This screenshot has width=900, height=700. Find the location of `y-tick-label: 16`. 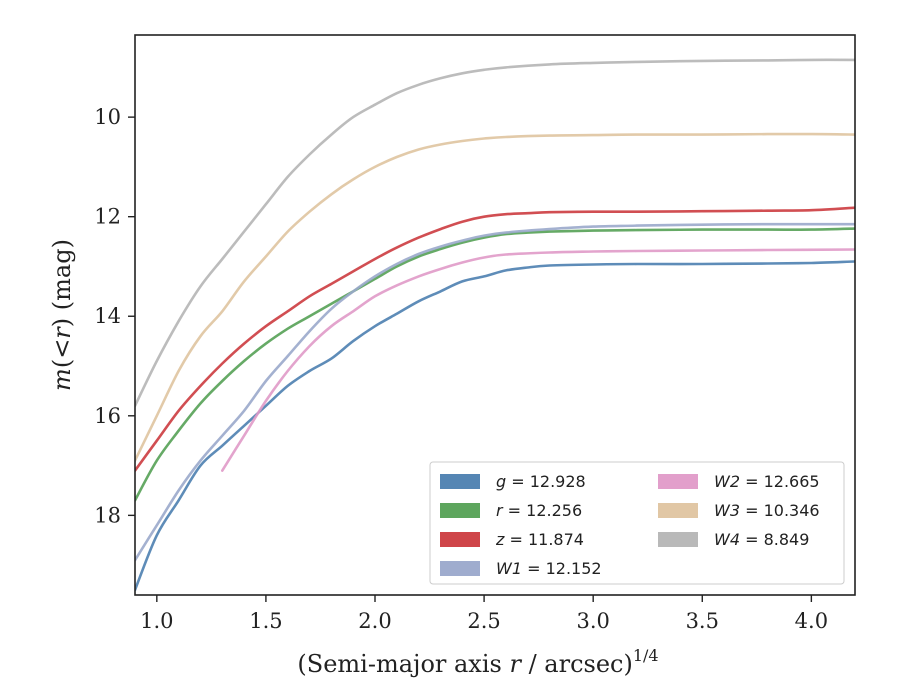

y-tick-label: 16 is located at coordinates (107, 416).